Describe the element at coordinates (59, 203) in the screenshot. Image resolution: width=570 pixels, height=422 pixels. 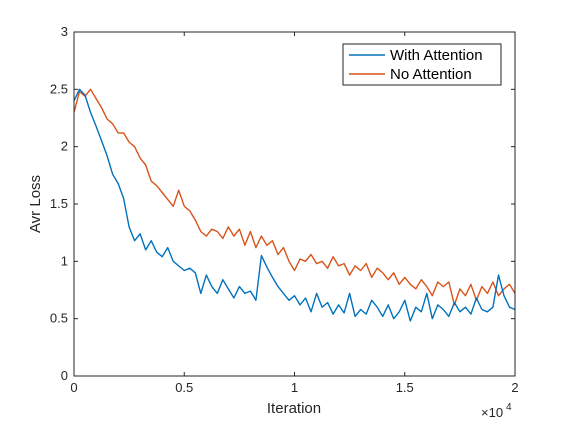
I see `y-tick-label: 1.5` at that location.